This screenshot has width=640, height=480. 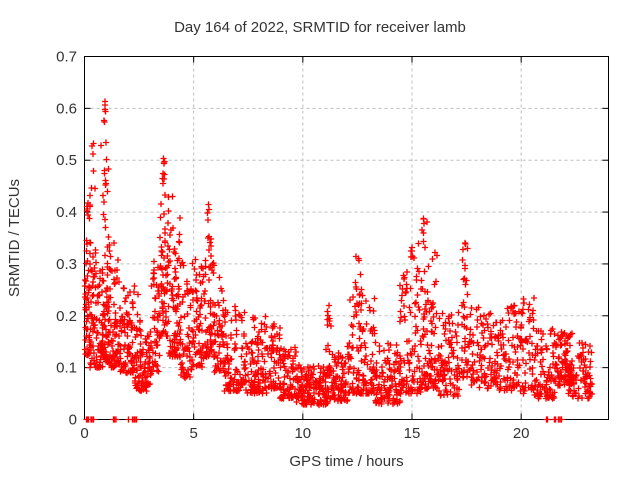 I want to click on y-tick-label-0p4: 0.4, so click(x=66, y=212).